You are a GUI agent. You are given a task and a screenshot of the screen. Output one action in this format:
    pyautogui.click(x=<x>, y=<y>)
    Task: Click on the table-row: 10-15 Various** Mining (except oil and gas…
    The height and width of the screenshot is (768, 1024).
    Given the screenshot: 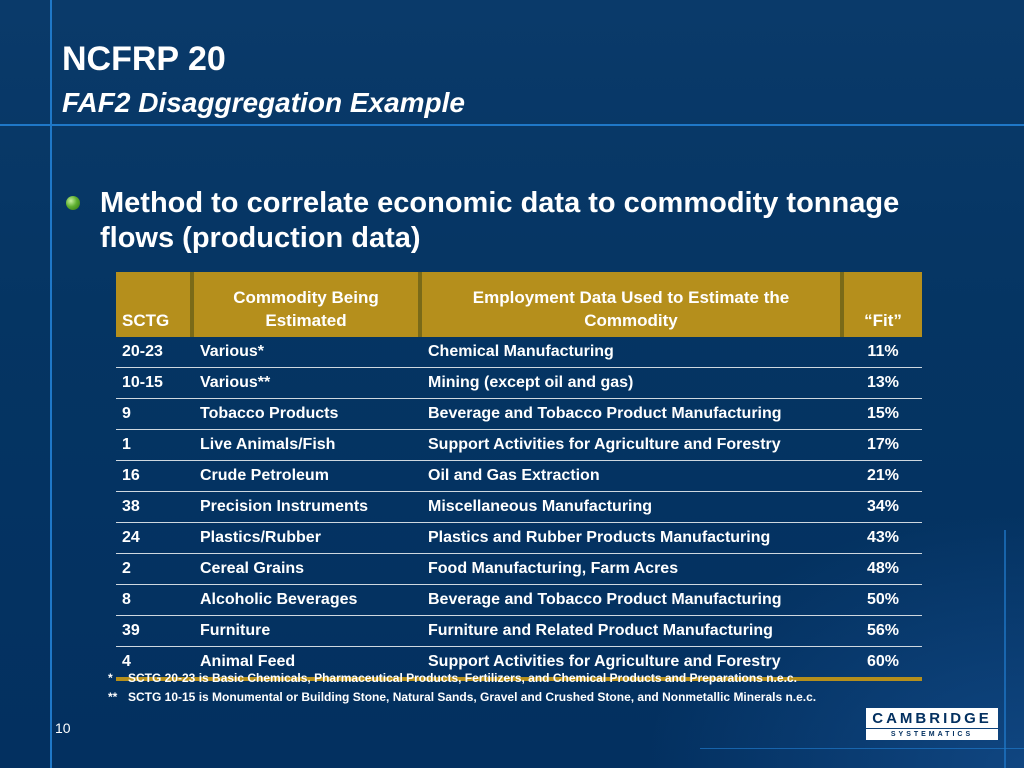 What is the action you would take?
    pyautogui.click(x=519, y=383)
    